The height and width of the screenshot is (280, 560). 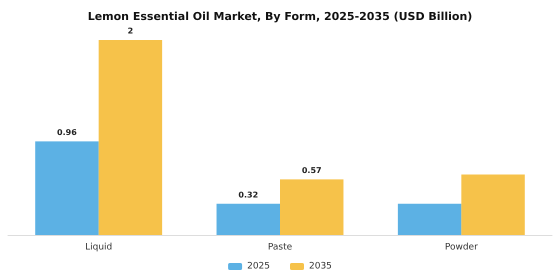 What do you see at coordinates (461, 247) in the screenshot?
I see `x-tick-label: Powder` at bounding box center [461, 247].